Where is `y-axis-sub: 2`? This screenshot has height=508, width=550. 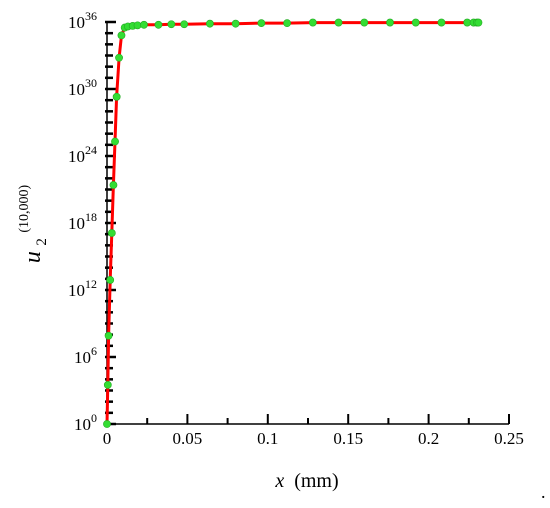
y-axis-sub: 2 is located at coordinates (42, 242).